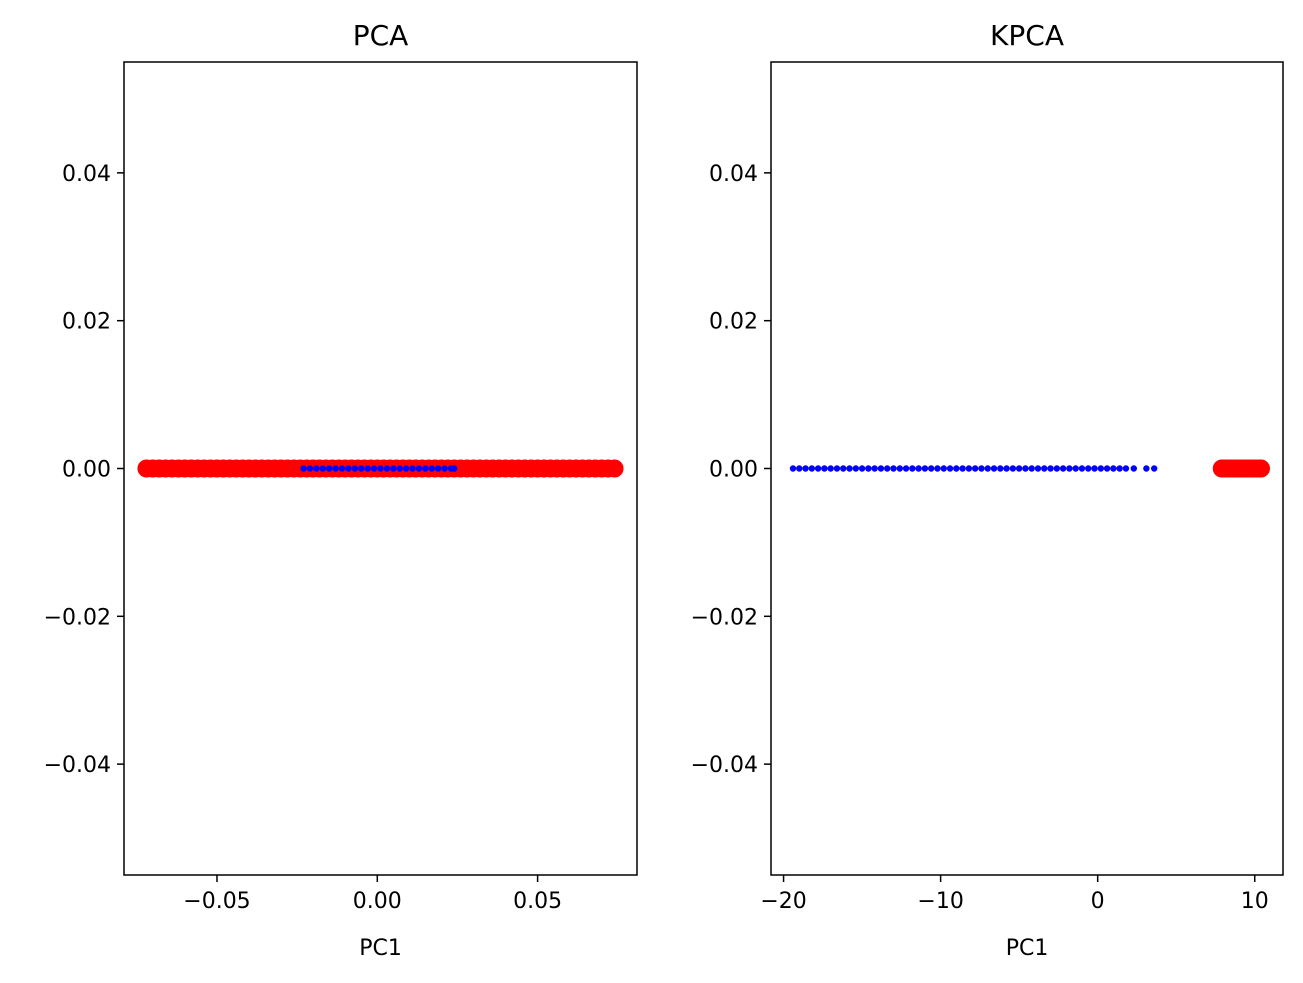  I want to click on pca-y-tick-label: 0.00, so click(86, 470).